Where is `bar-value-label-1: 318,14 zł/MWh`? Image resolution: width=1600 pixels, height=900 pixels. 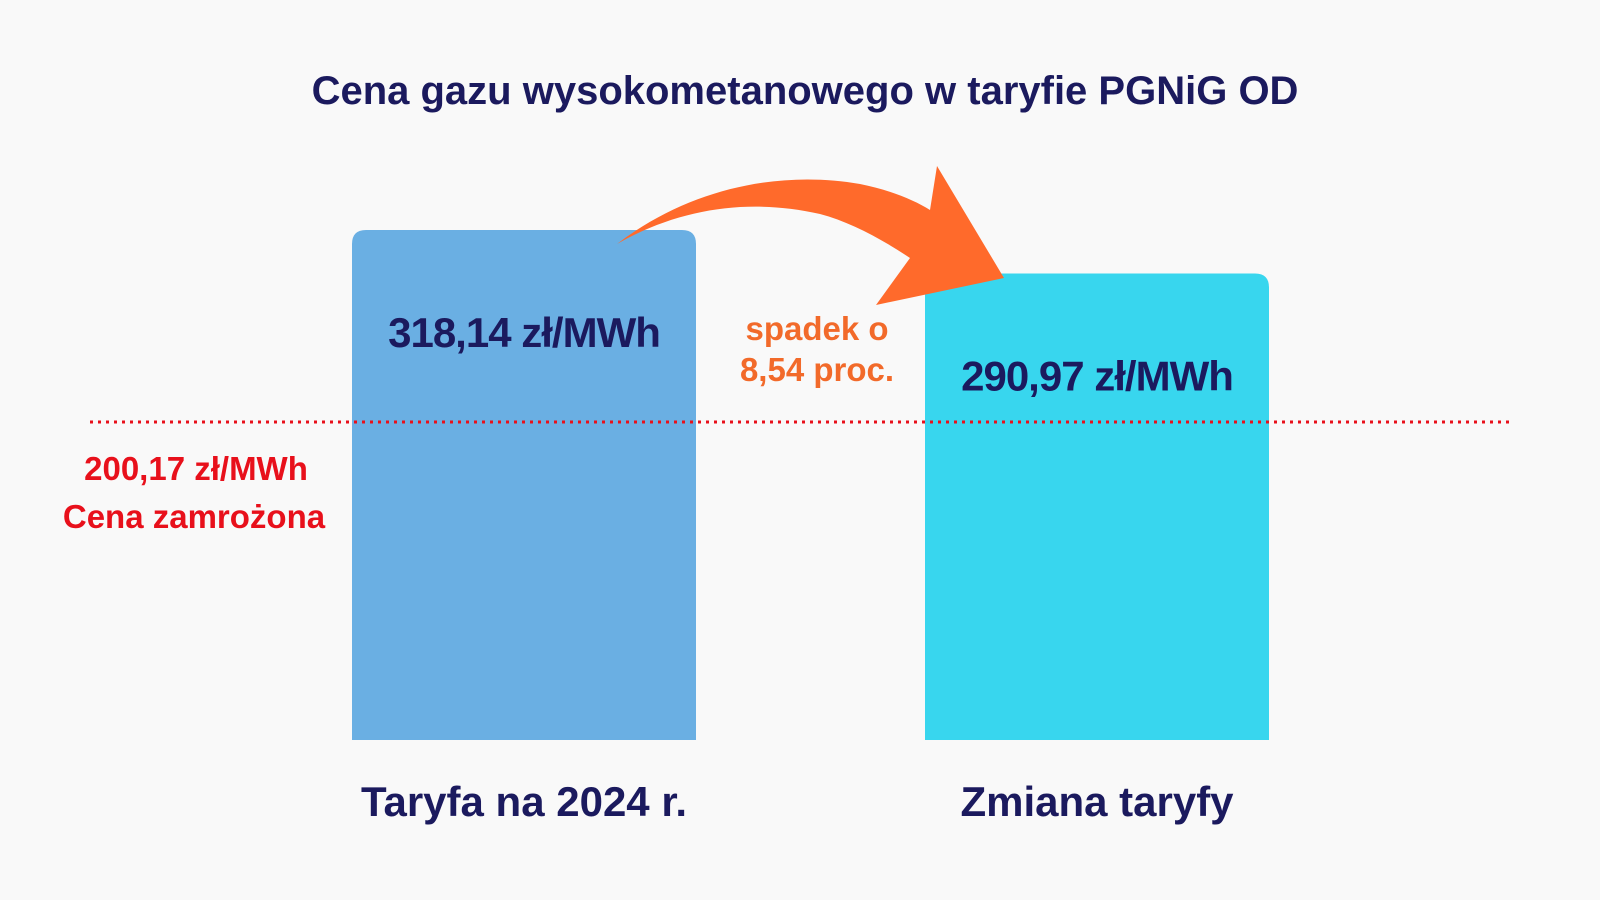
bar-value-label-1: 318,14 zł/MWh is located at coordinates (524, 332).